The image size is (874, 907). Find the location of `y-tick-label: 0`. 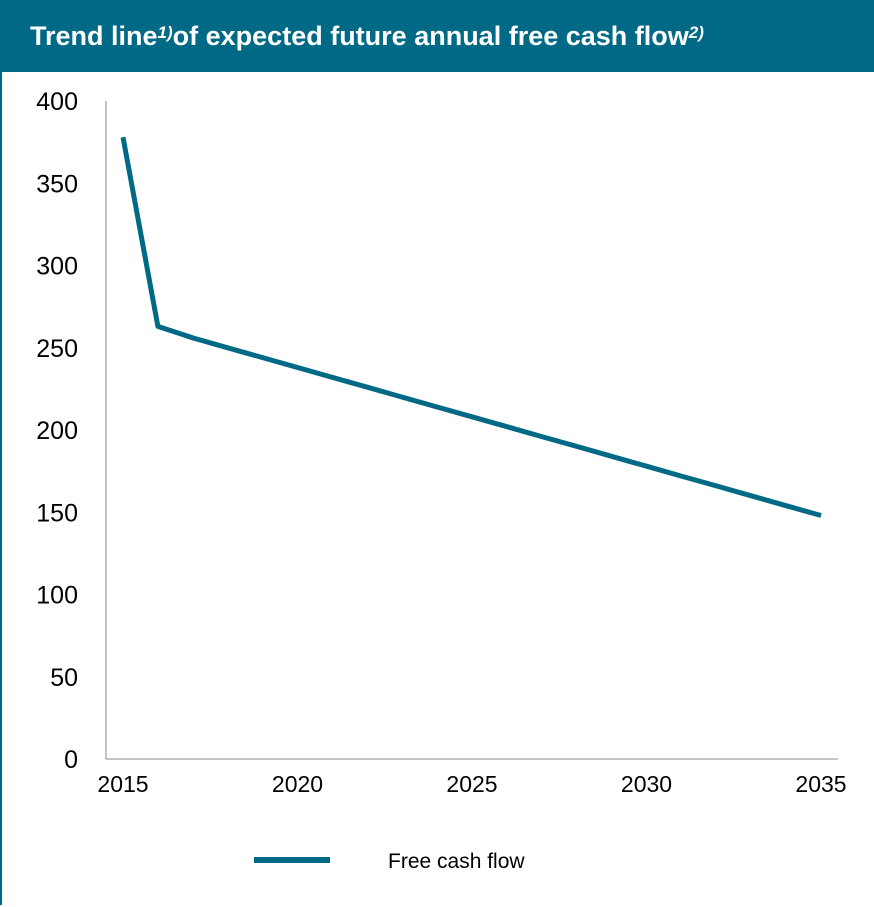

y-tick-label: 0 is located at coordinates (71, 760).